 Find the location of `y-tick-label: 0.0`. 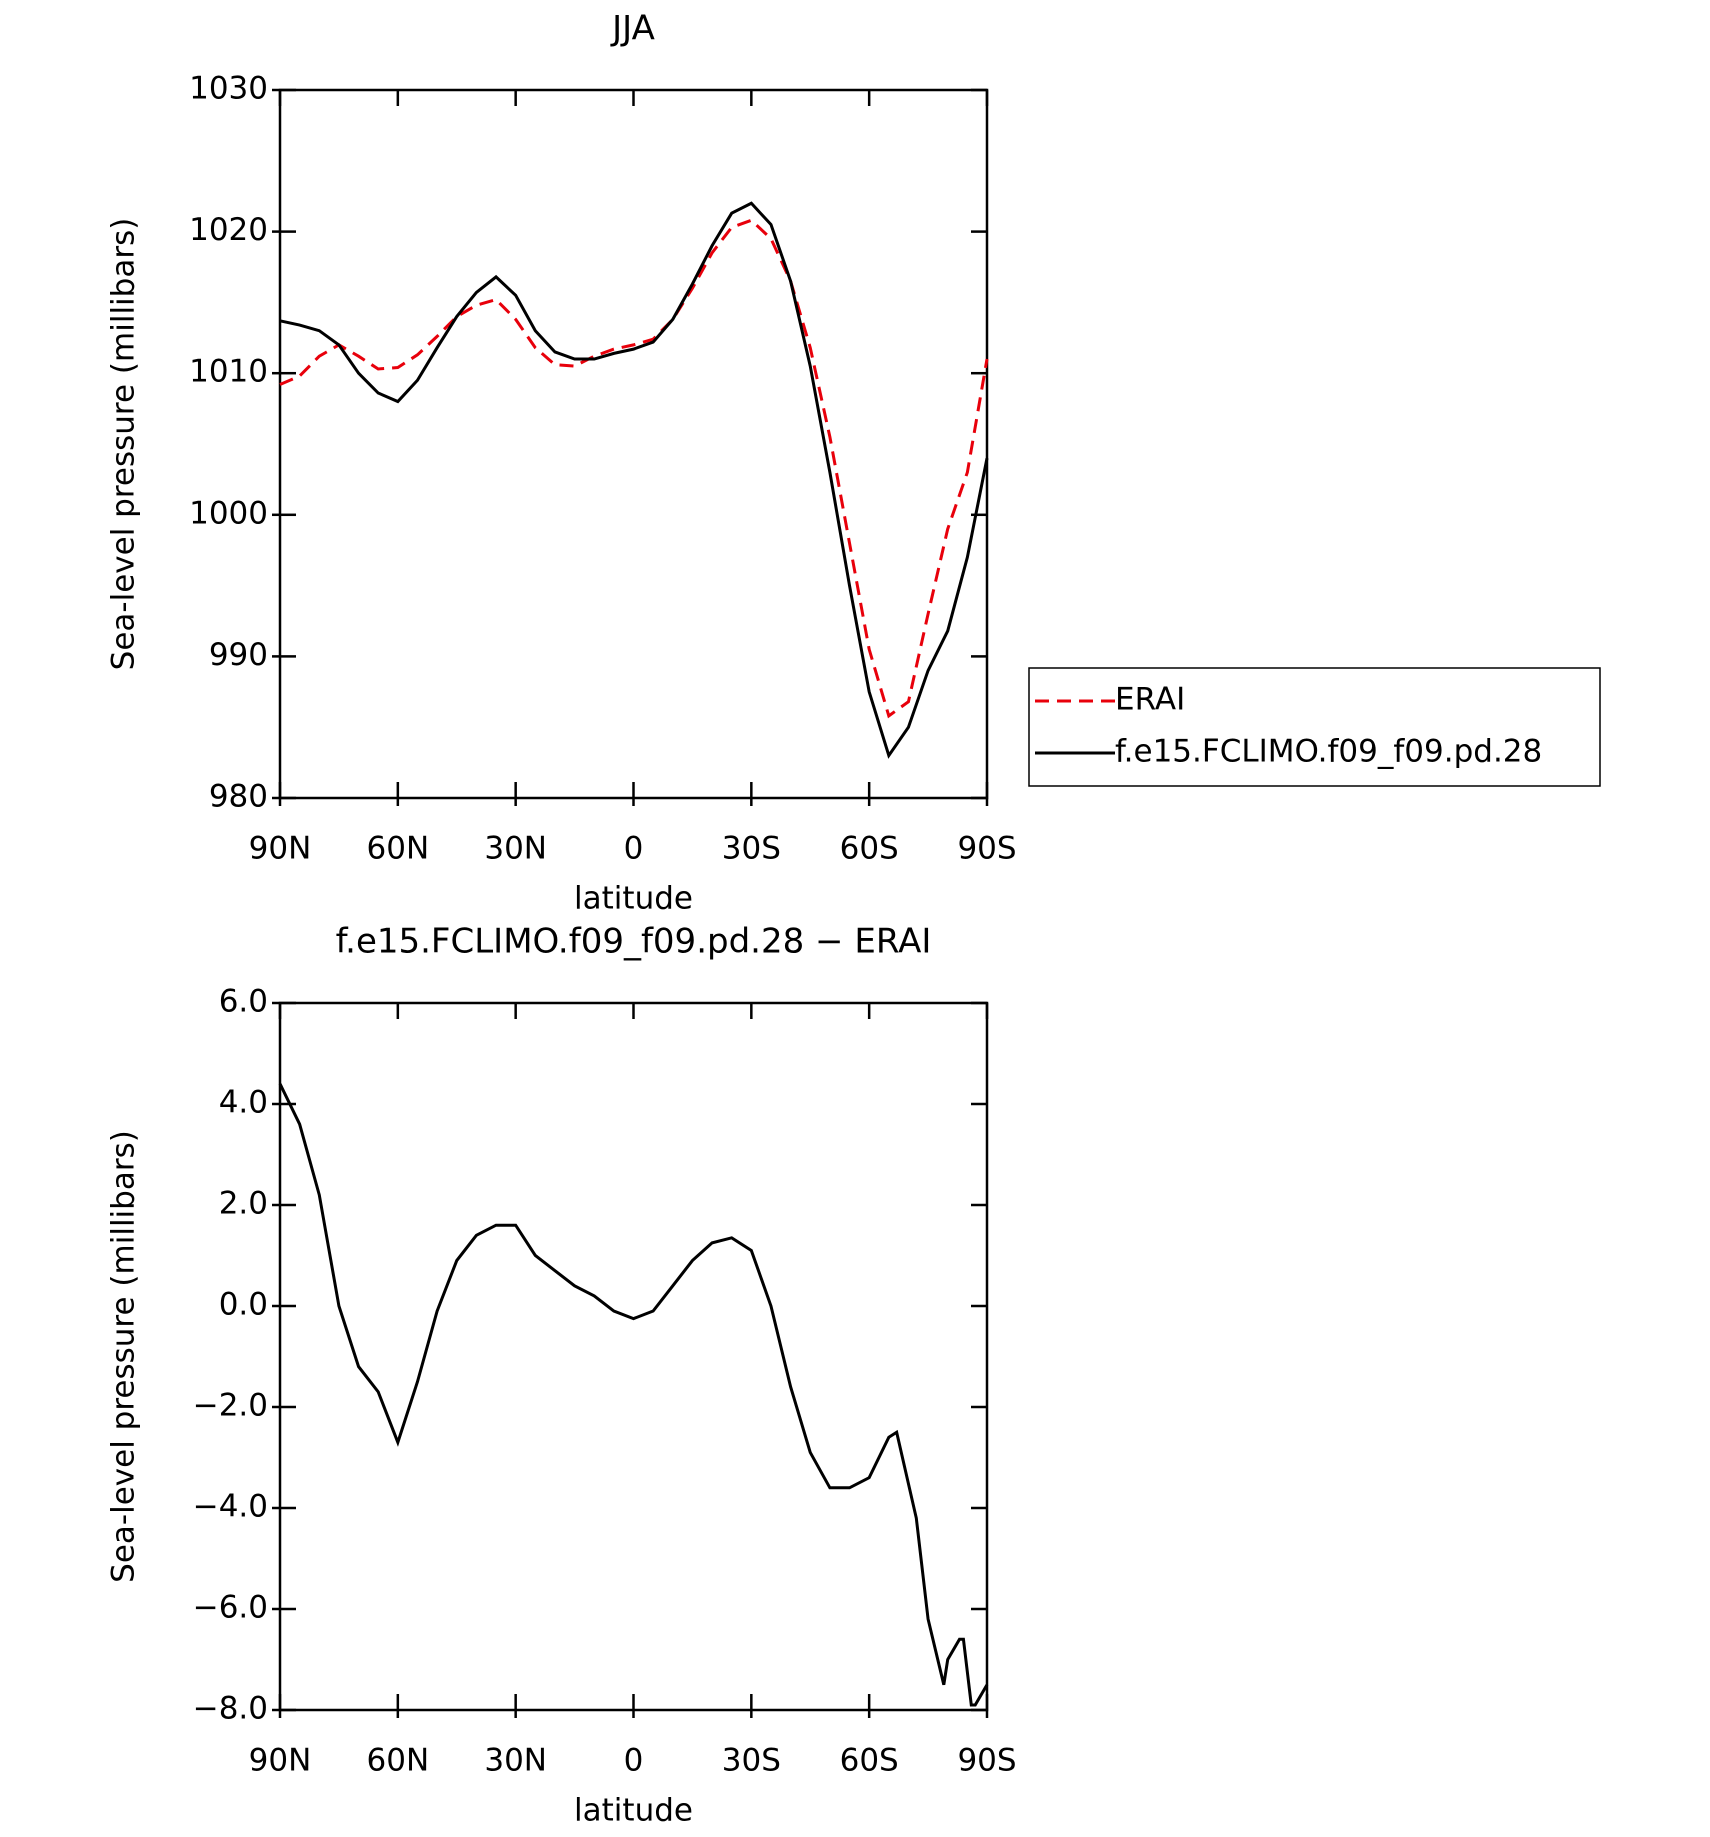

y-tick-label: 0.0 is located at coordinates (243, 1305).